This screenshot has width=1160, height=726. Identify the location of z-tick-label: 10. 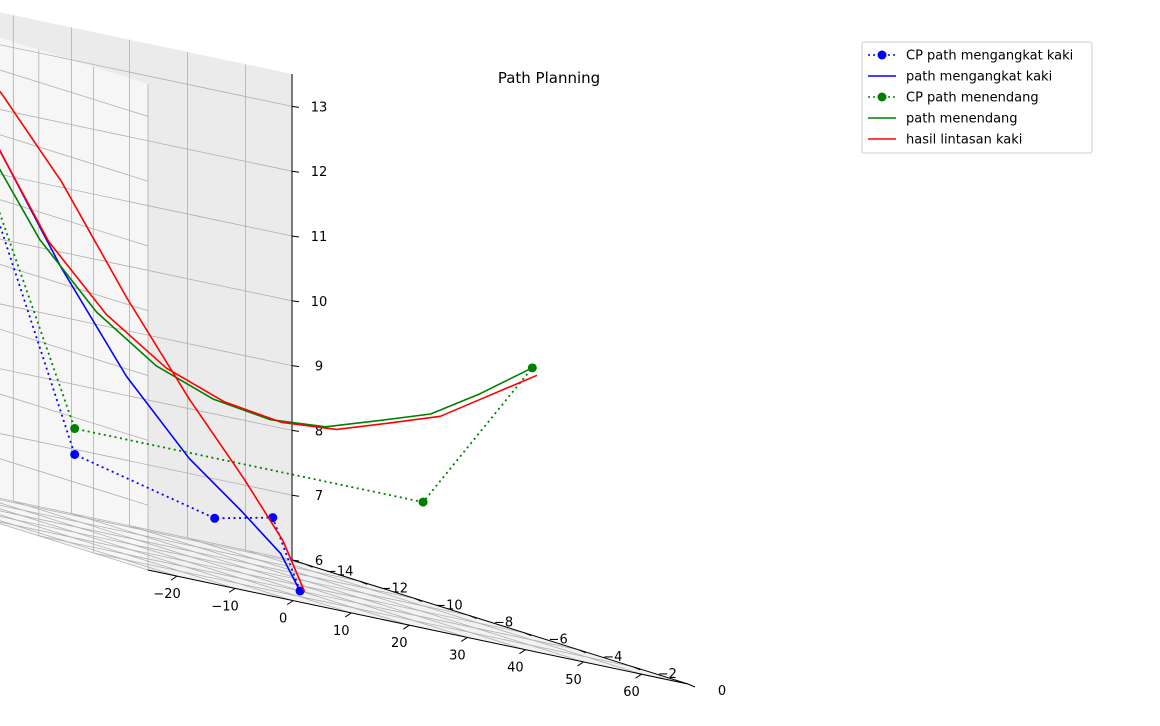
(319, 302).